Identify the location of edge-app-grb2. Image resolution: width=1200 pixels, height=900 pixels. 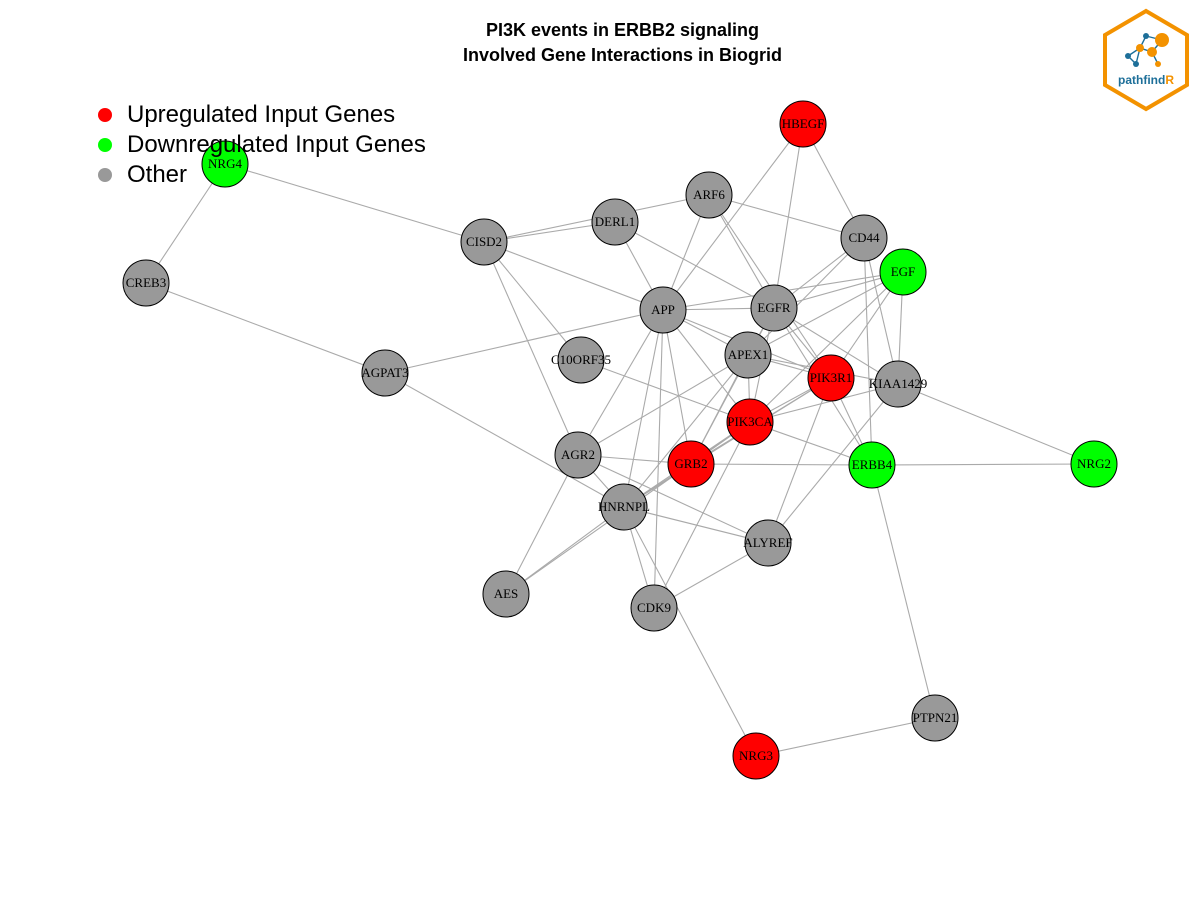
(677, 387).